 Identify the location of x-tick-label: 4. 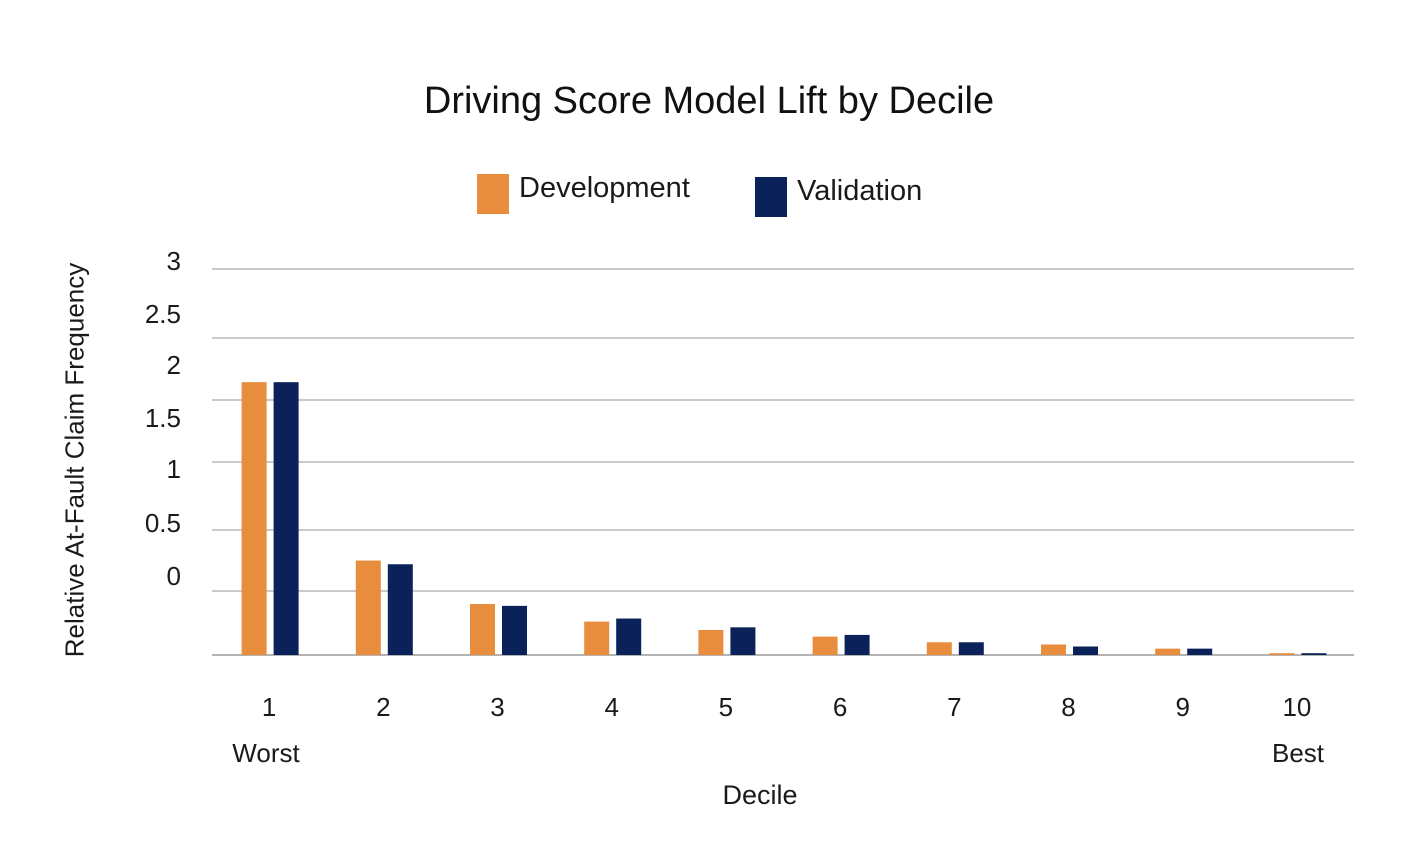
(611, 707).